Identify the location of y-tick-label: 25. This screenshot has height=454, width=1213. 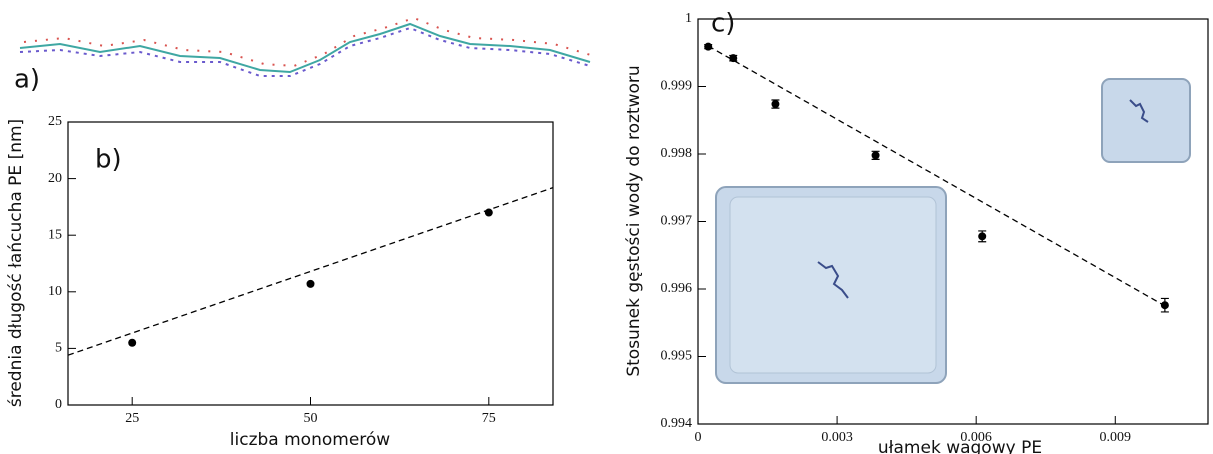
(55, 121).